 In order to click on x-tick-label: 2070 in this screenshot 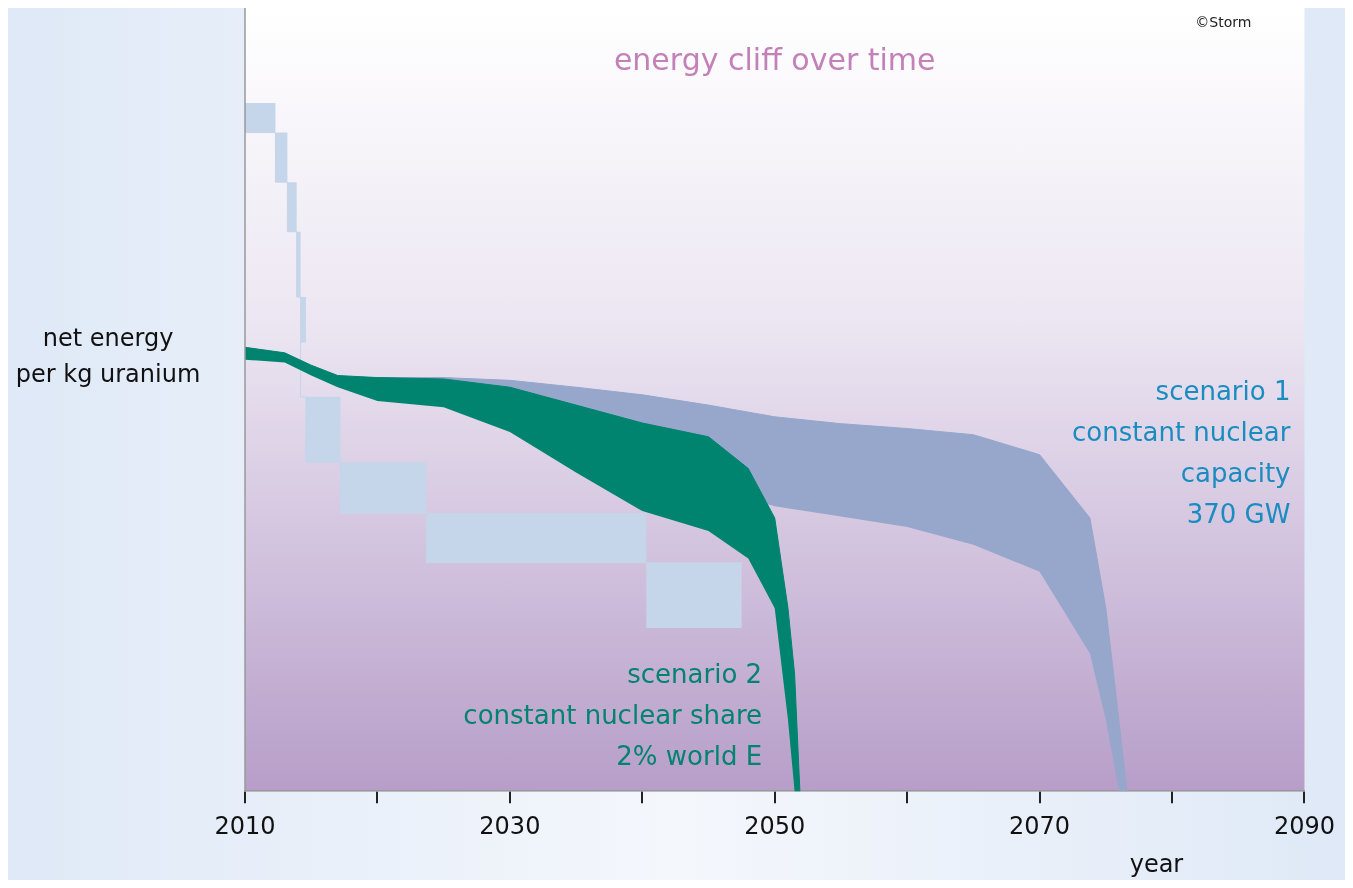, I will do `click(1040, 825)`.